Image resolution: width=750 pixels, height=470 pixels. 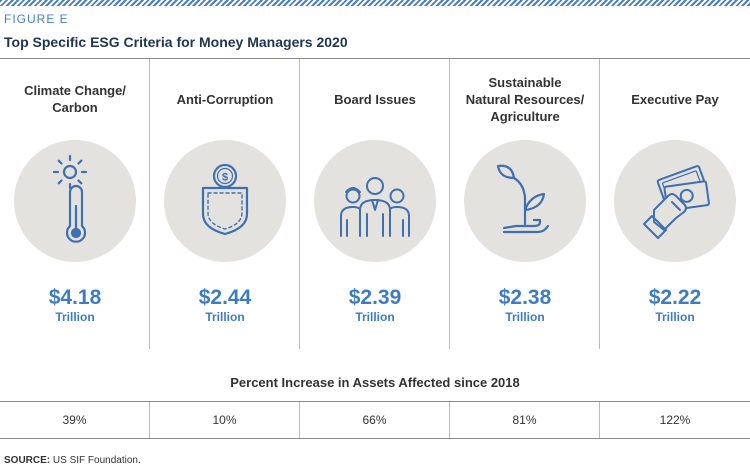 I want to click on criterion-label: Anti-Corruption, so click(x=225, y=99).